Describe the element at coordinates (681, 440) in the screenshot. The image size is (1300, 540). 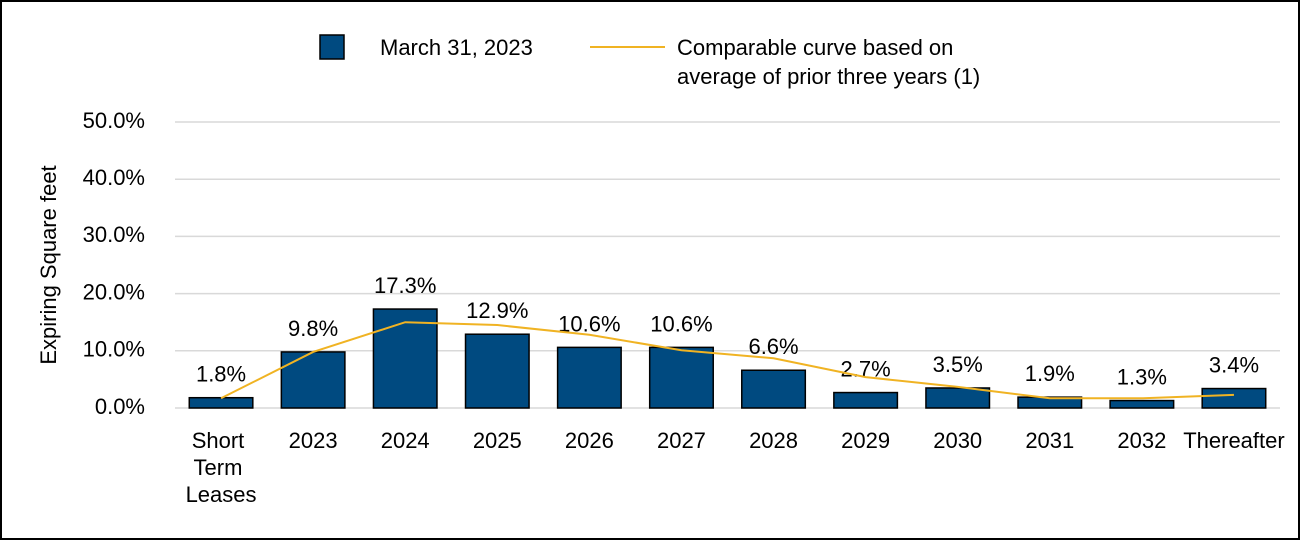
I see `x-tick-label: 2027` at that location.